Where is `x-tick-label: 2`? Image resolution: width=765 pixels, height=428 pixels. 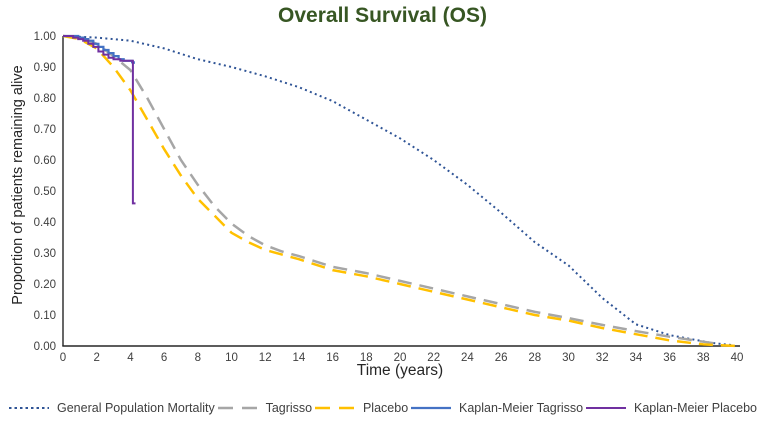 x-tick-label: 2 is located at coordinates (96, 358).